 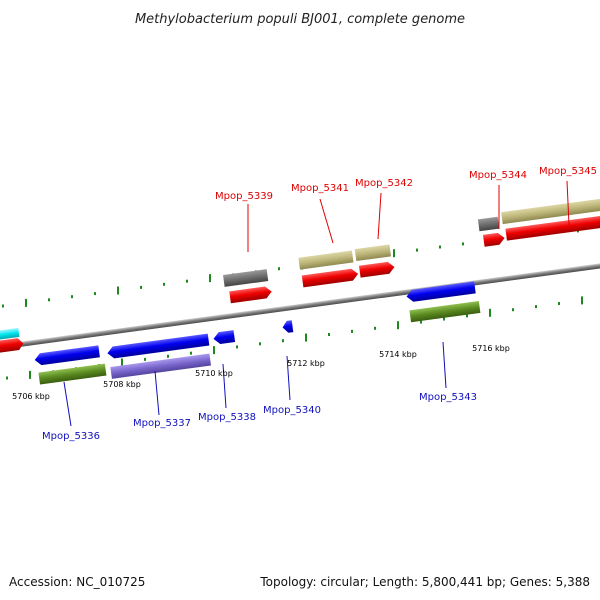 What do you see at coordinates (71, 436) in the screenshot?
I see `gene-label-5336: Mpop_5336` at bounding box center [71, 436].